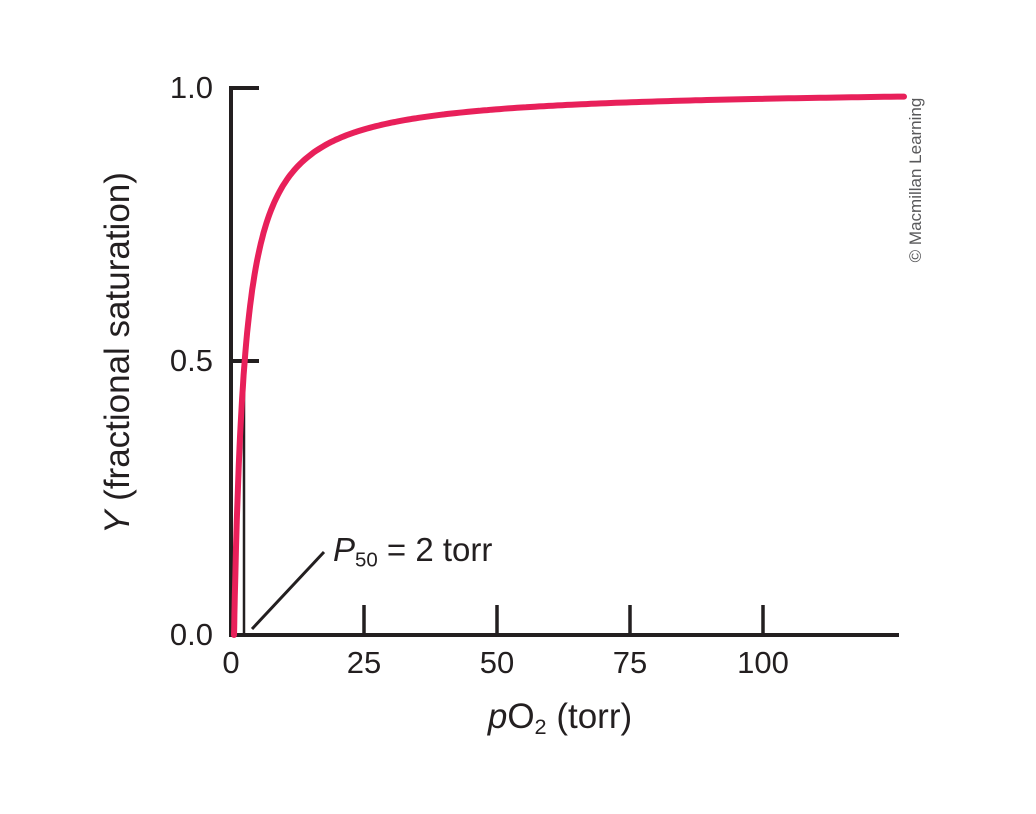  I want to click on annotation-leader-line, so click(288, 590).